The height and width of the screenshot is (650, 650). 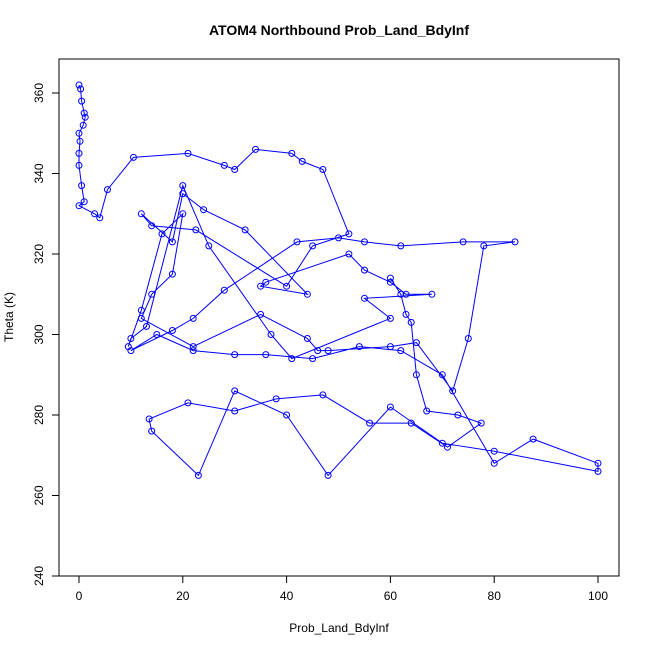 What do you see at coordinates (9, 317) in the screenshot?
I see `y-axis-label: Theta (K)` at bounding box center [9, 317].